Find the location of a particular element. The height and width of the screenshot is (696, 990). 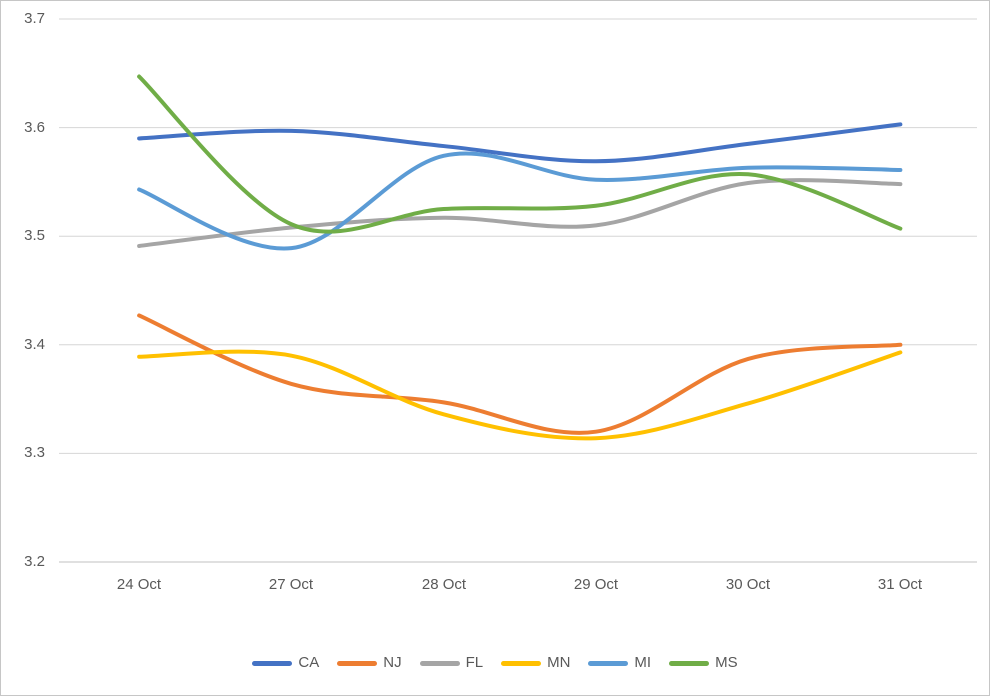

legend-label: CA is located at coordinates (309, 662).